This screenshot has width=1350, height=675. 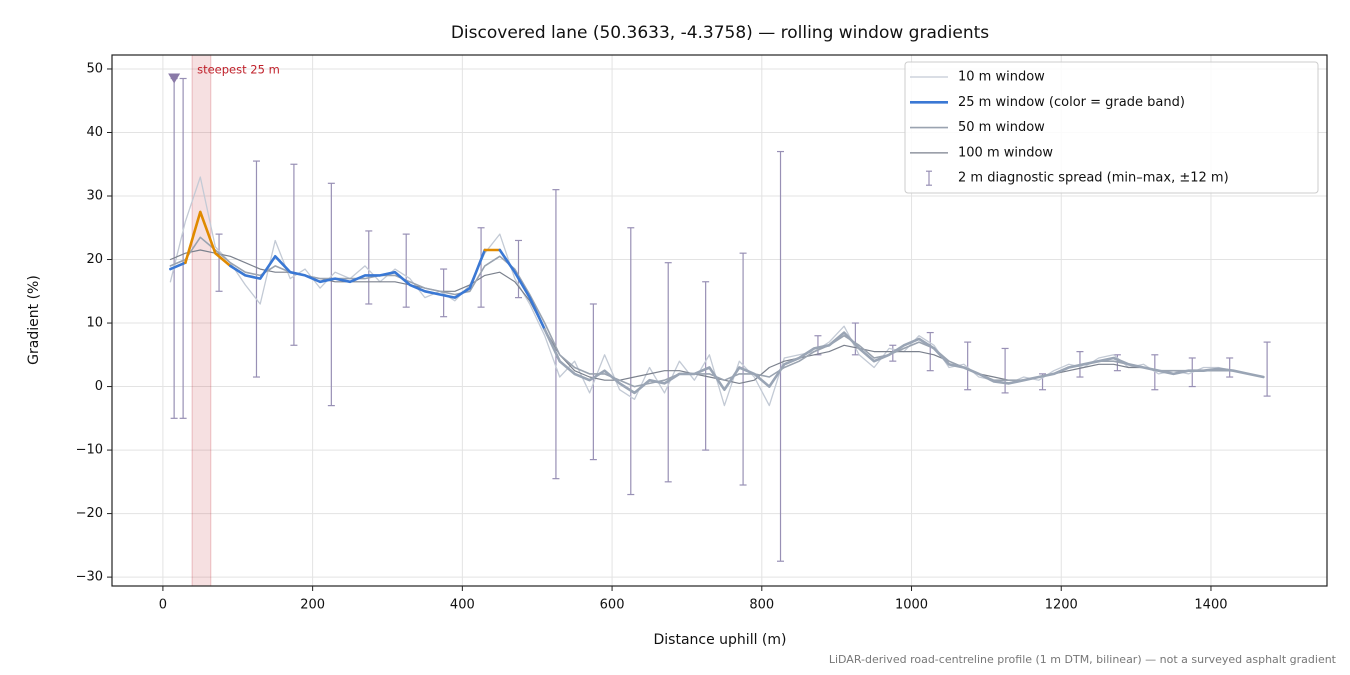 I want to click on legend-label: 50 m window, so click(x=1001, y=127).